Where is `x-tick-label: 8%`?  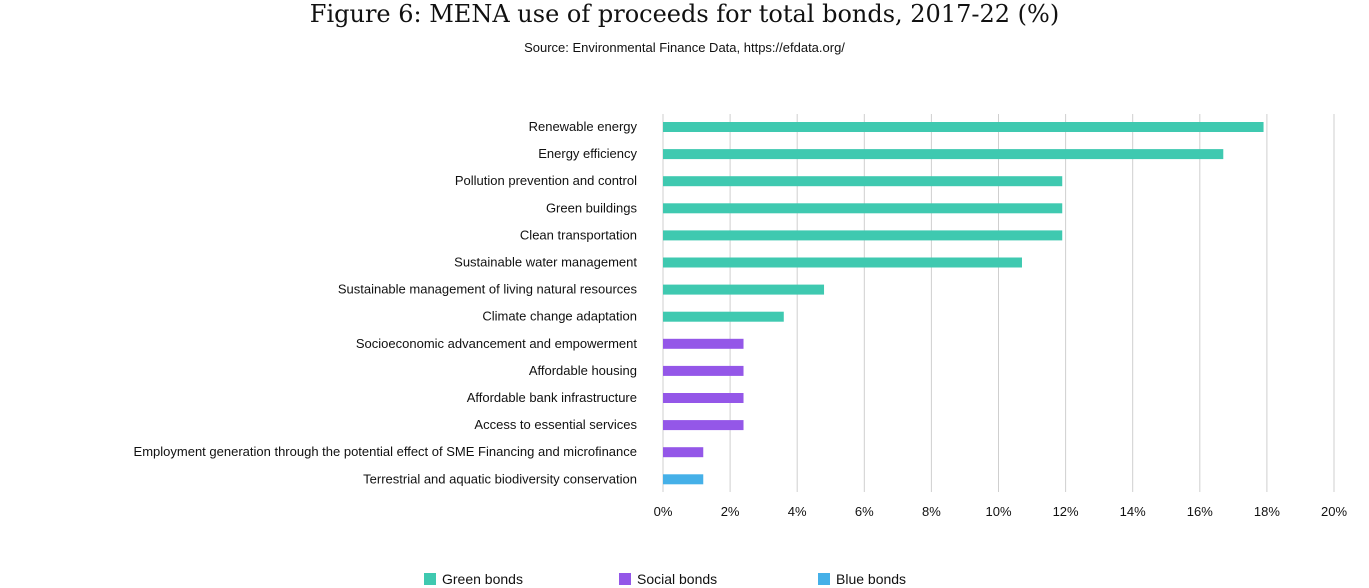 x-tick-label: 8% is located at coordinates (931, 511).